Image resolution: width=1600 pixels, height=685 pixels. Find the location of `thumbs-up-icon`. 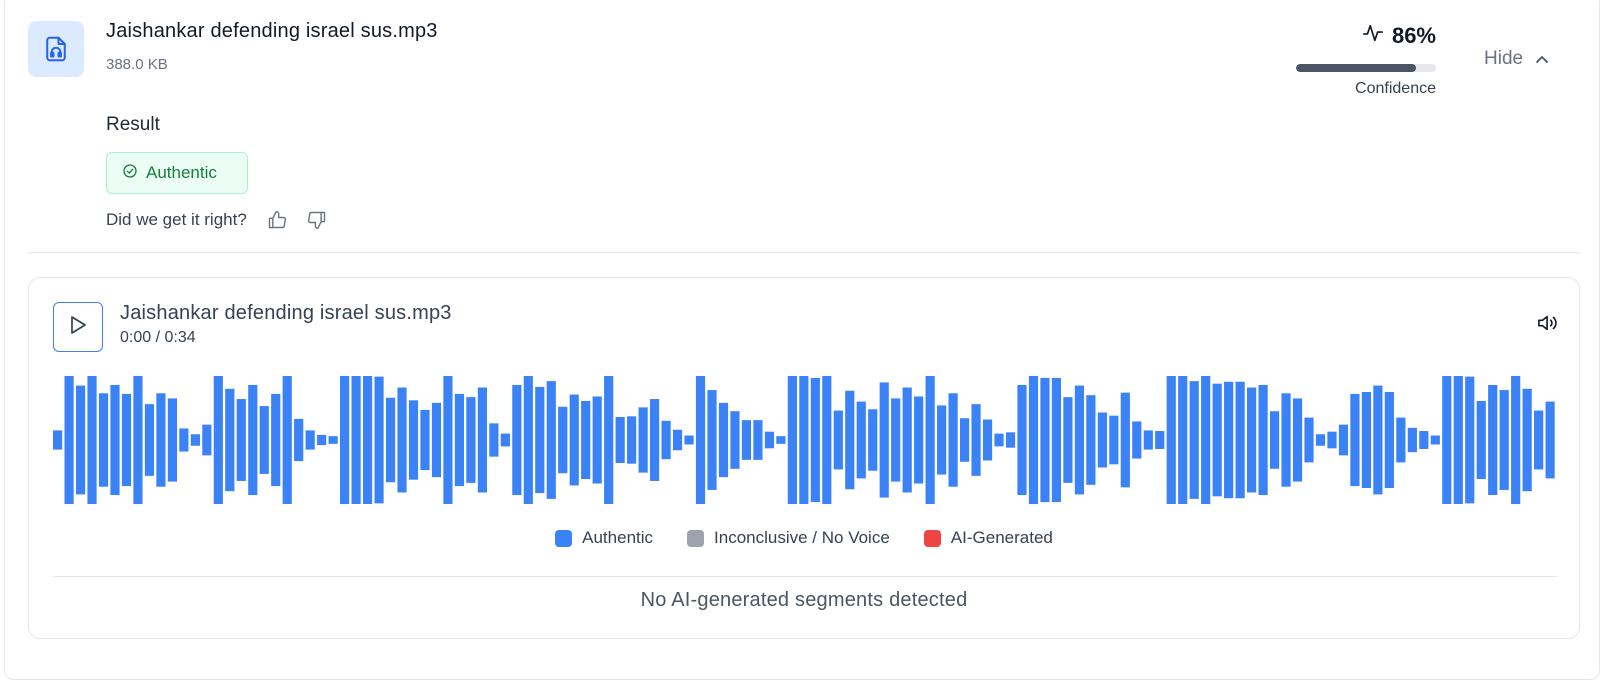

thumbs-up-icon is located at coordinates (277, 220).